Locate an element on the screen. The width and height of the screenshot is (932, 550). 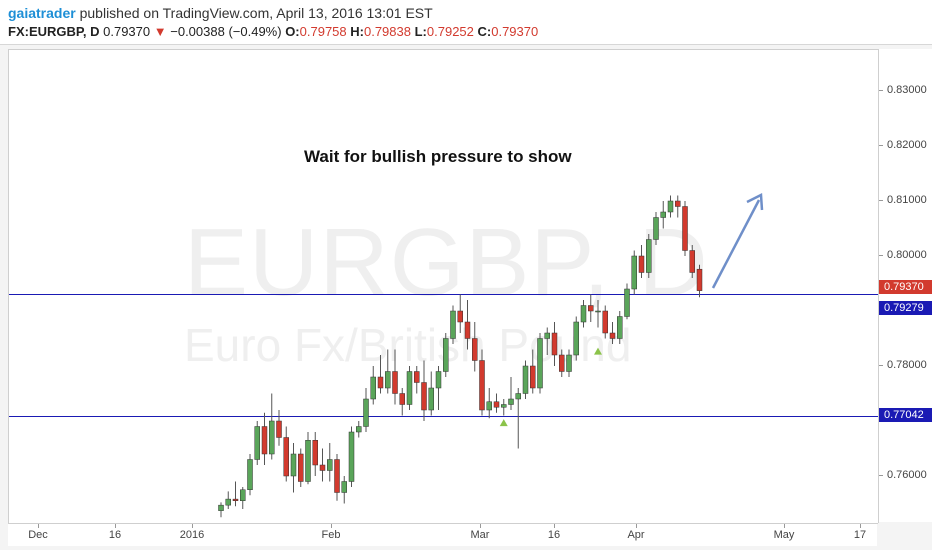
time-tick: 16 is located at coordinates (115, 535).